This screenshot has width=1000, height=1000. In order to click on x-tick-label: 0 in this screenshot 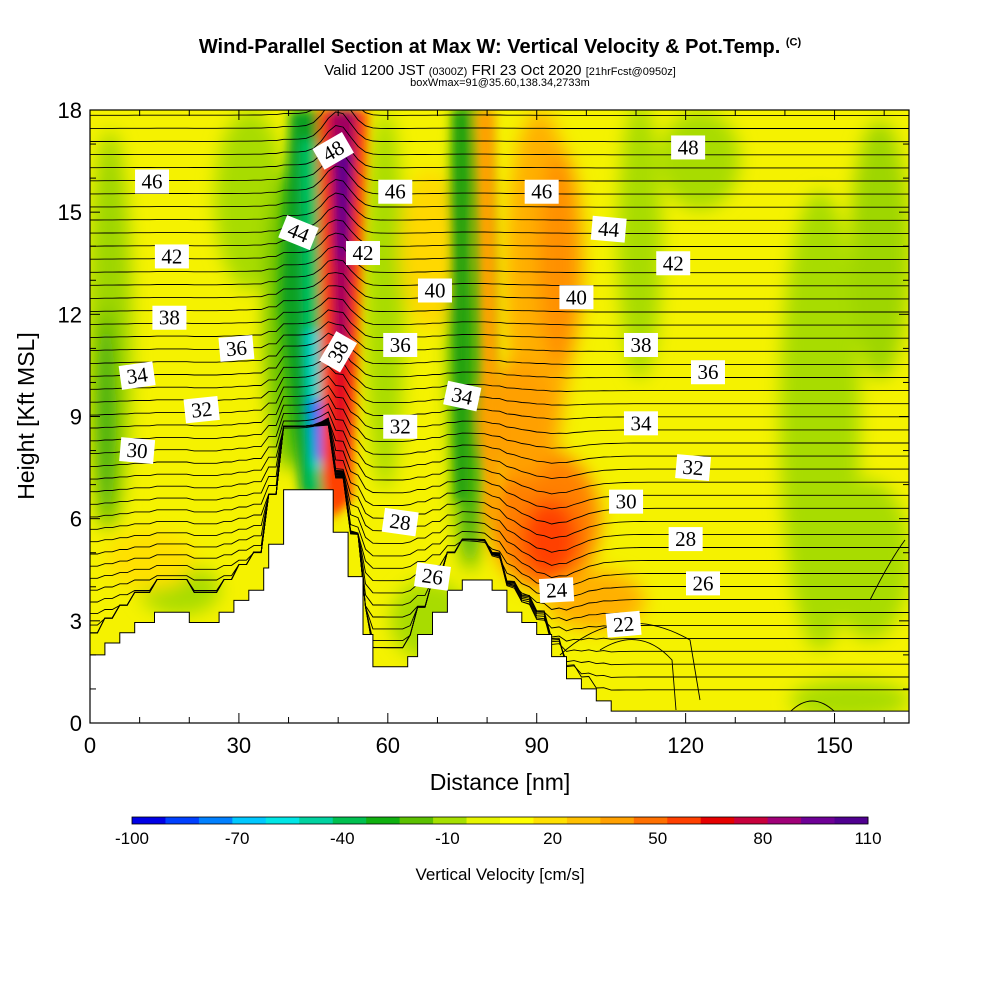, I will do `click(90, 745)`.